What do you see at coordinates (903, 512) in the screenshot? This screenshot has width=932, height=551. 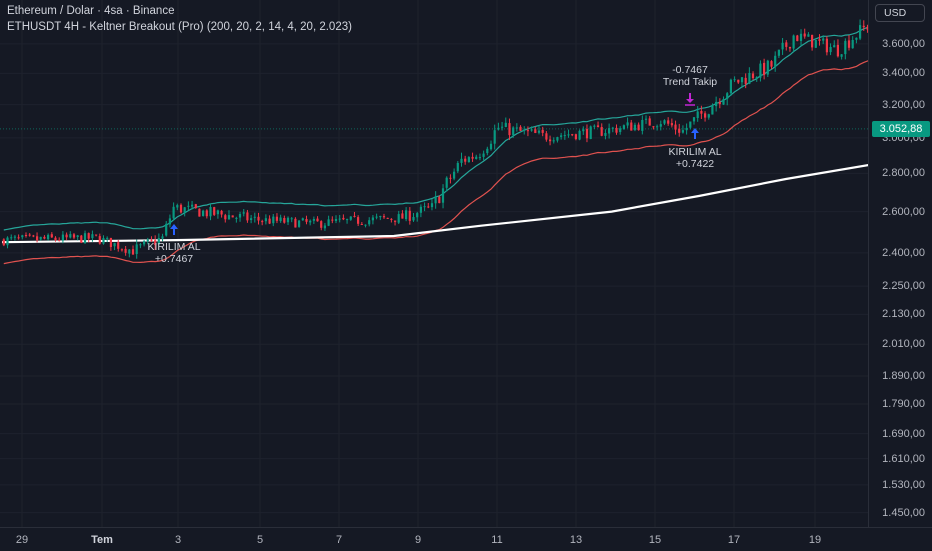 I see `price-tick: 1.450,00` at bounding box center [903, 512].